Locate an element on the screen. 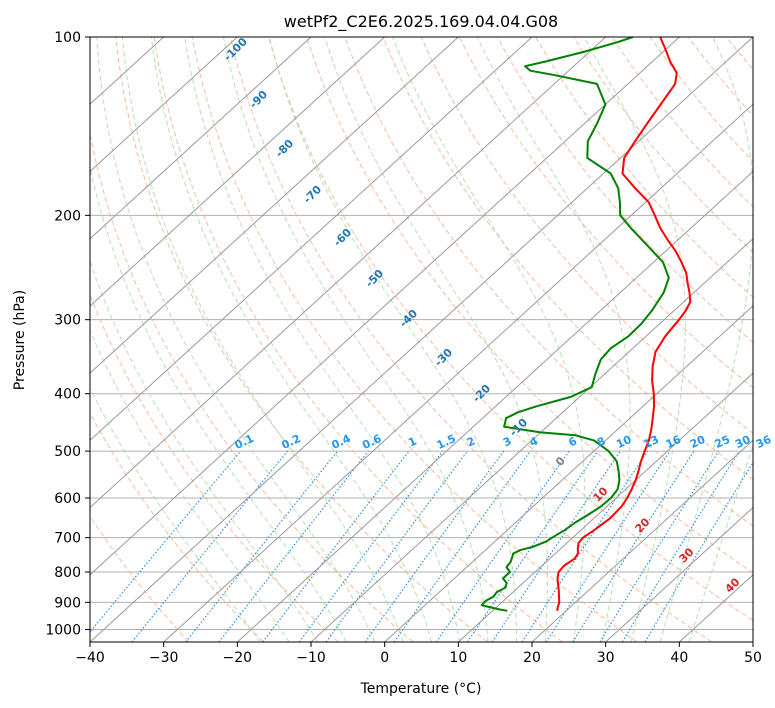 Image resolution: width=775 pixels, height=708 pixels. chart-title: wetPf2_C2E6.2025.169.04.04.G08 is located at coordinates (421, 22).